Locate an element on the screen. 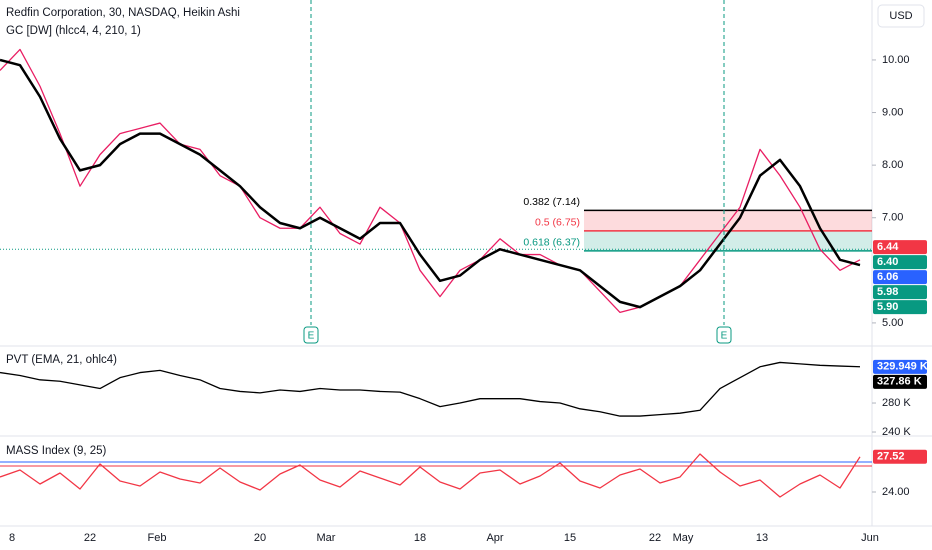 Image resolution: width=932 pixels, height=550 pixels. price-tag-label: 5.98 is located at coordinates (887, 292).